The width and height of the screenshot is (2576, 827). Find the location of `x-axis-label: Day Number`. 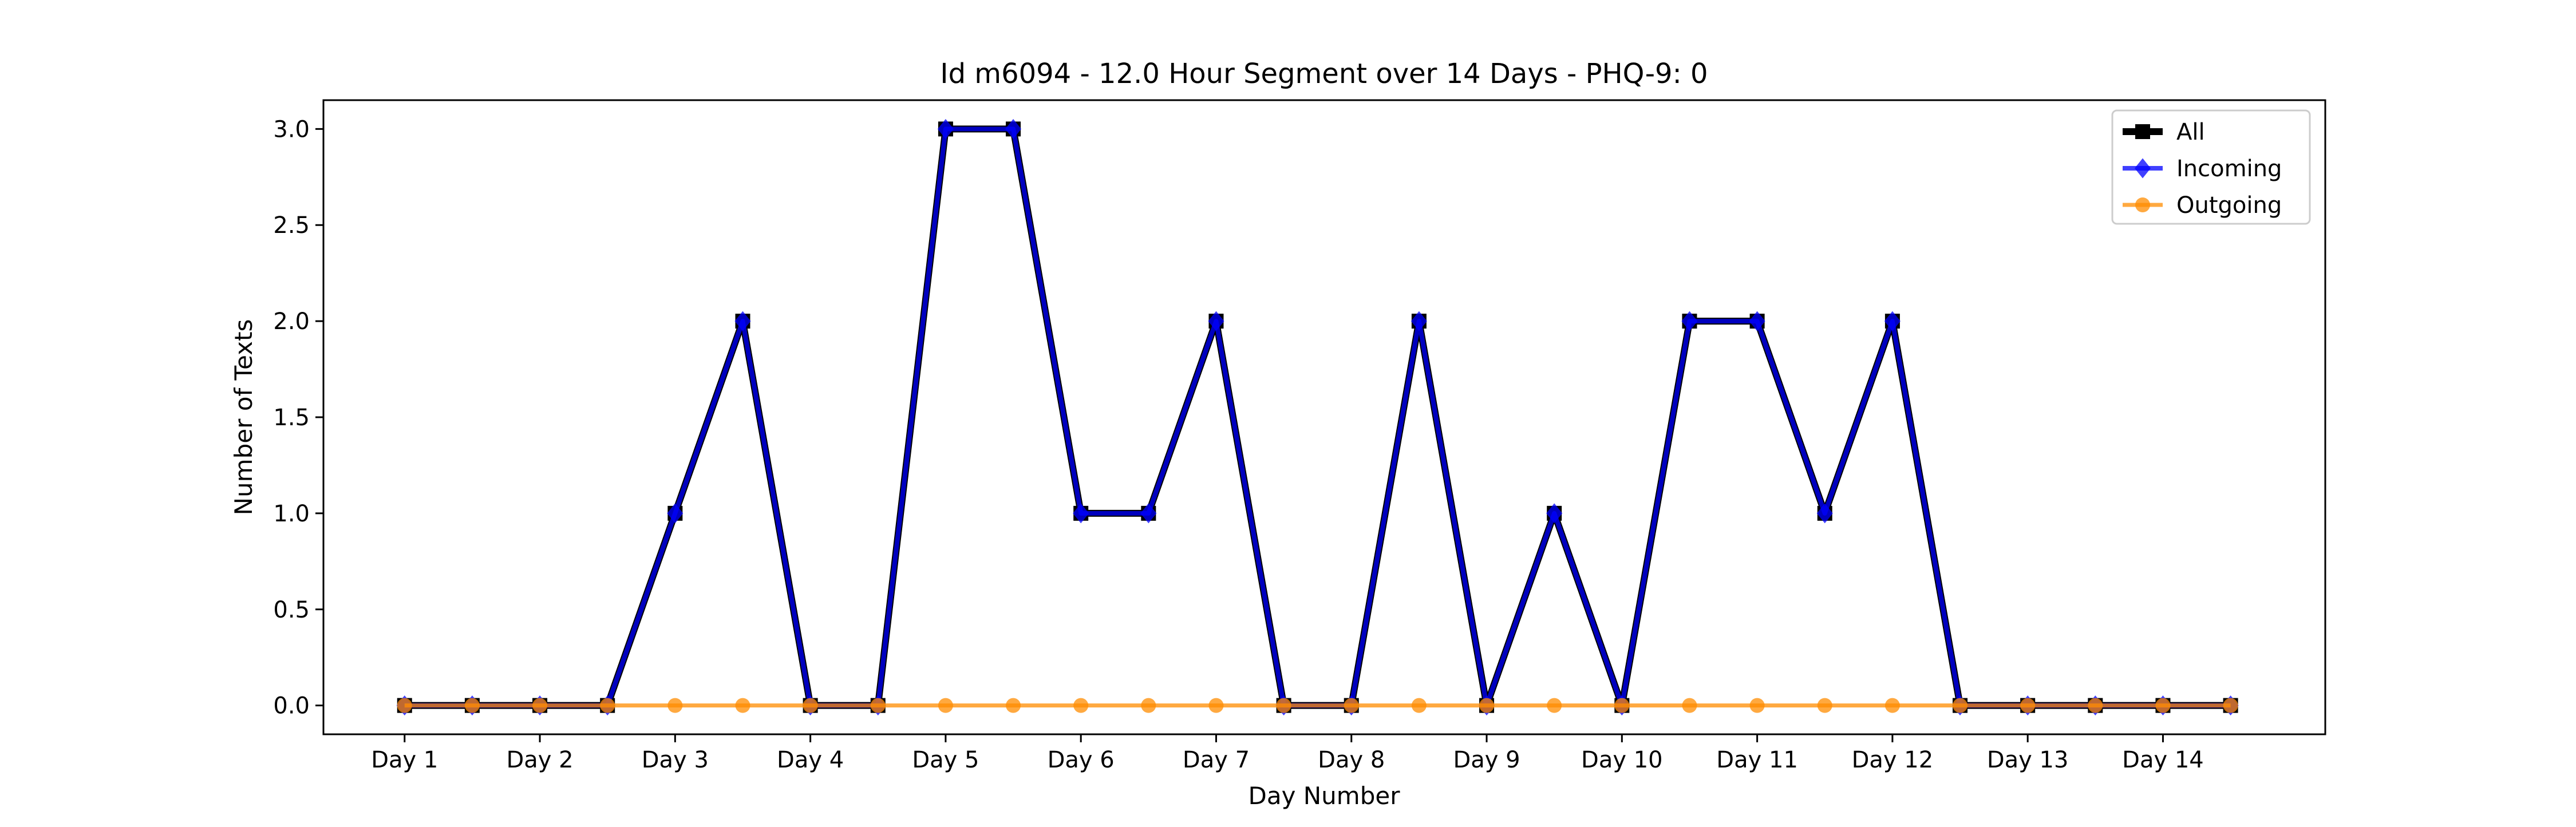

x-axis-label: Day Number is located at coordinates (1324, 796).